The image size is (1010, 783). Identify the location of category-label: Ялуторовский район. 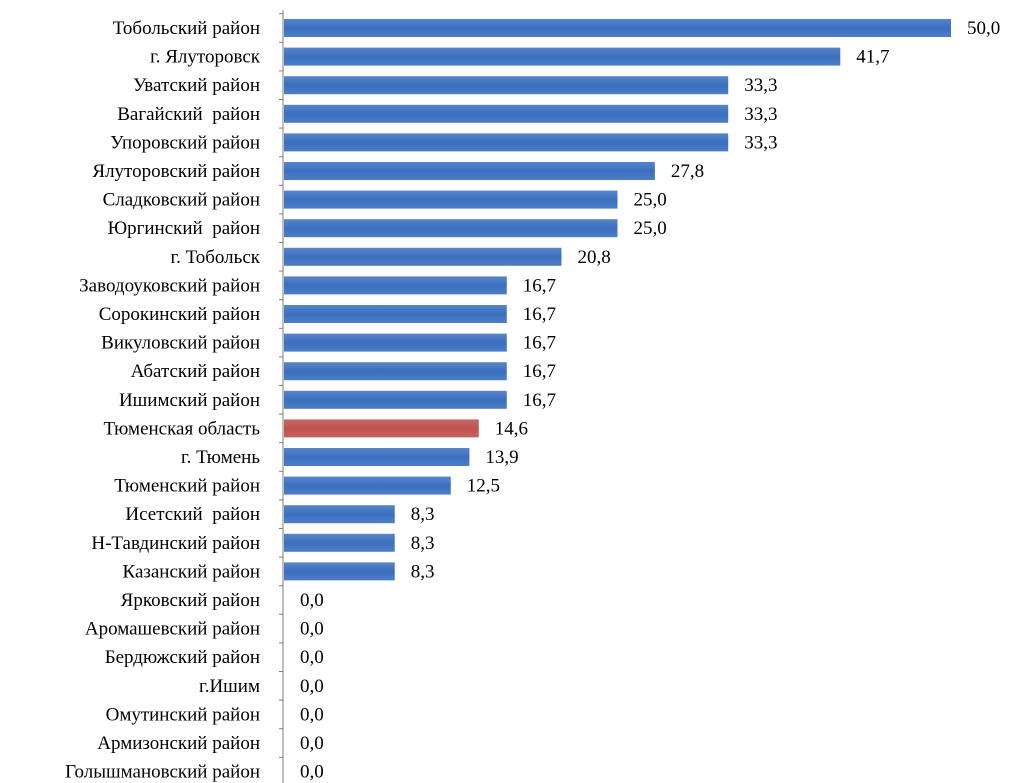
(176, 171).